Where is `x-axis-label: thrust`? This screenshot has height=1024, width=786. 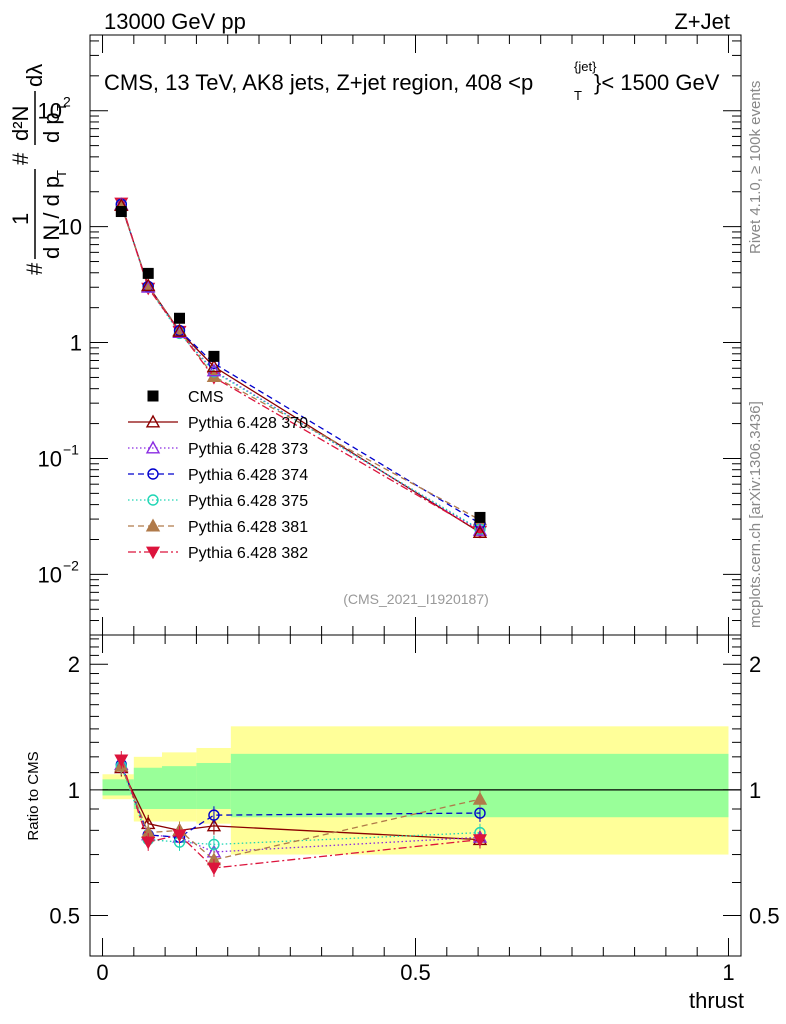 x-axis-label: thrust is located at coordinates (716, 1000).